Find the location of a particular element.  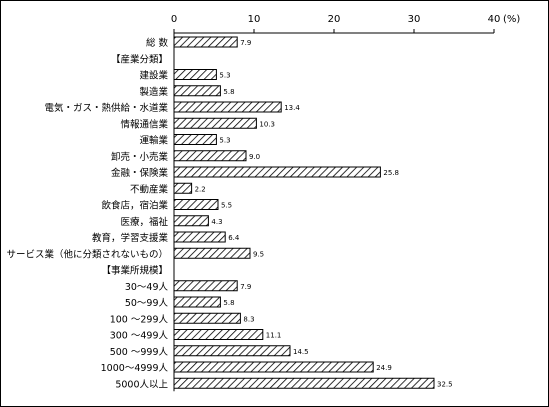

x-tick-label: 10 is located at coordinates (254, 19).